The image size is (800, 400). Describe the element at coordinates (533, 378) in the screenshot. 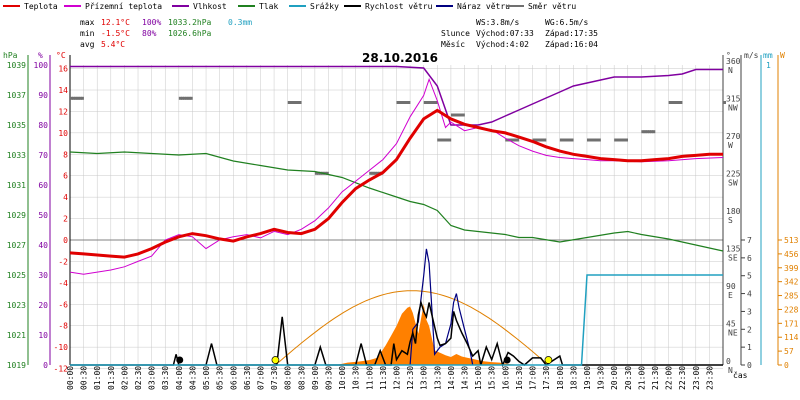

I see `tick-label-time: 17:00` at that location.